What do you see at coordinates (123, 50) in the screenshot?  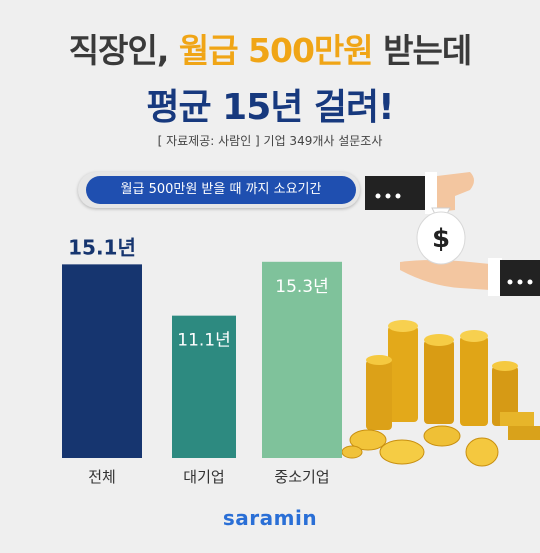 I see `headline-part-a: 직장인,` at bounding box center [123, 50].